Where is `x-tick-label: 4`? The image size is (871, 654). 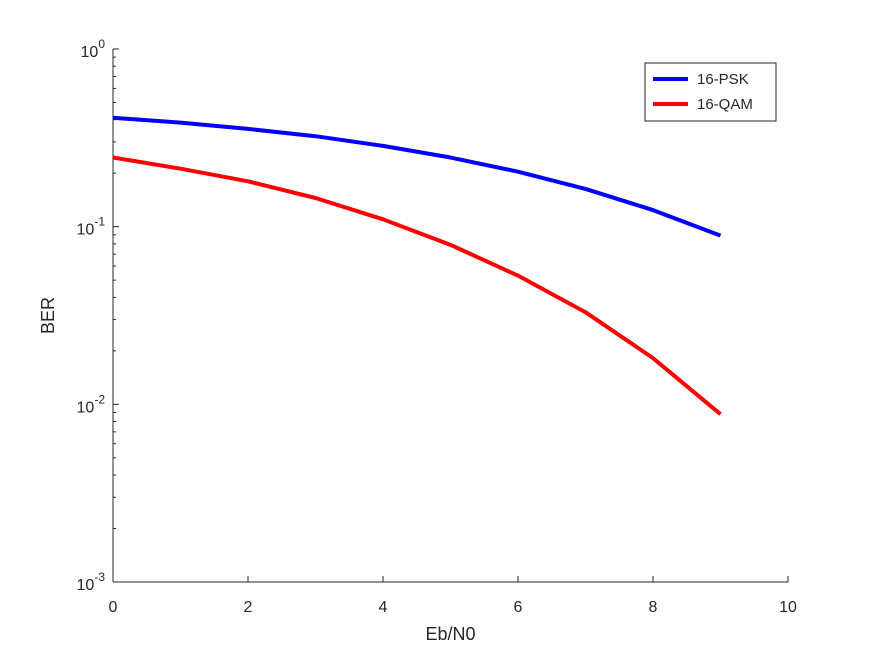 x-tick-label: 4 is located at coordinates (383, 607).